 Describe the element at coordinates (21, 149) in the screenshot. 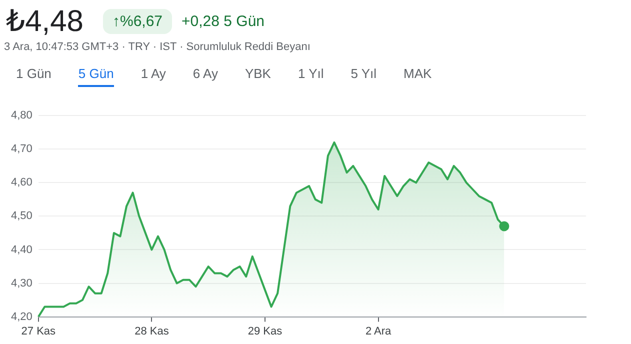

I see `y-tick-label: 4,70` at that location.